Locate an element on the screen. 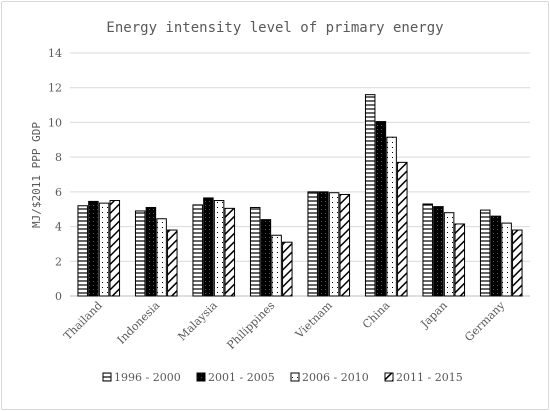  x-category-label: Germany is located at coordinates (485, 321).